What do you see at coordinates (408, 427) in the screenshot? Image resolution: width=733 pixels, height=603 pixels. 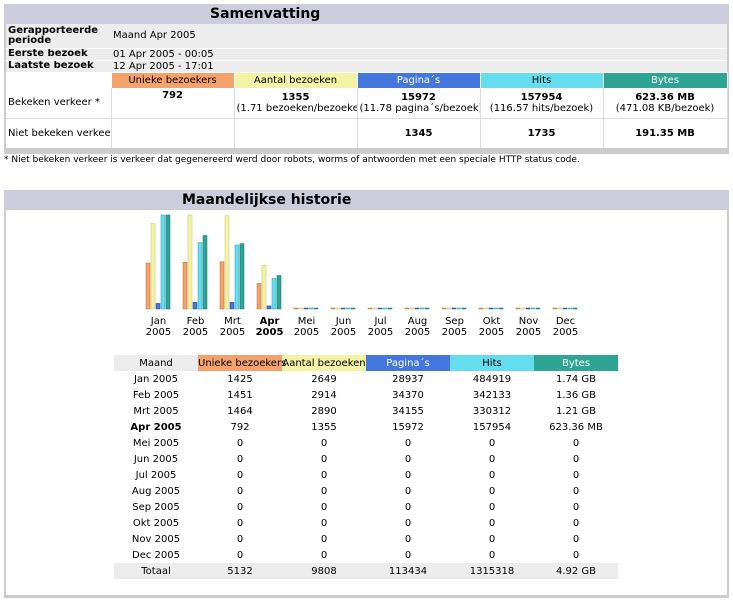 I see `history-cell-pages: 15972` at bounding box center [408, 427].